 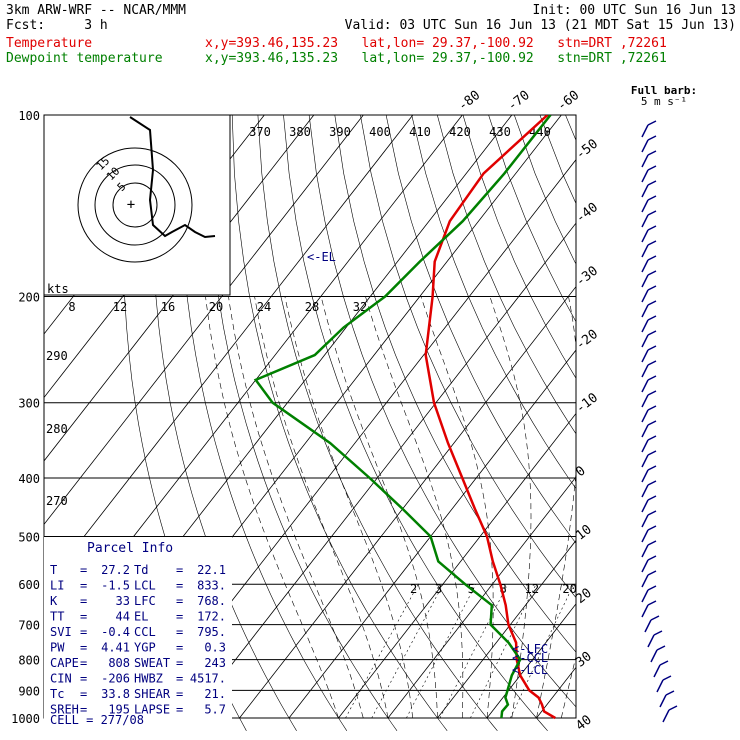 I want to click on parcel-param-label: LFC, so click(x=145, y=601).